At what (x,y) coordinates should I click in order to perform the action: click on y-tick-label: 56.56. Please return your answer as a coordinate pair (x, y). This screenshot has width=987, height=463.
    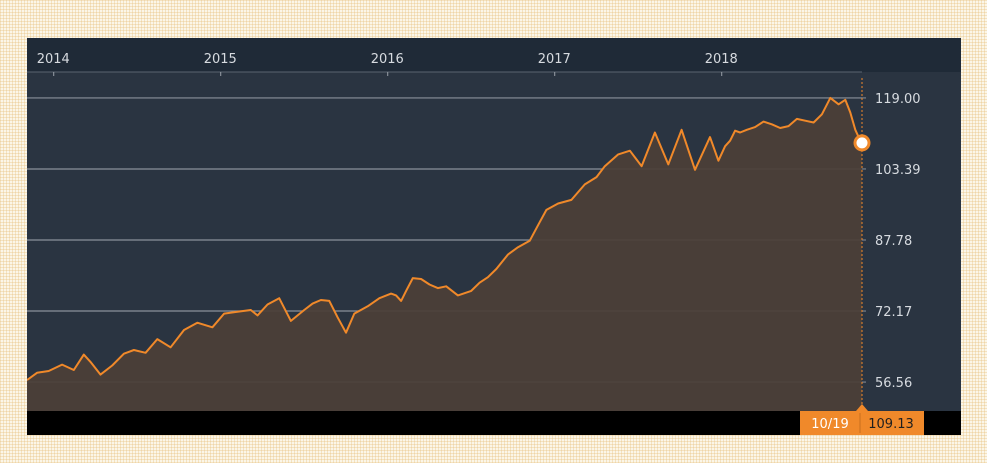
    Looking at the image, I should click on (893, 383).